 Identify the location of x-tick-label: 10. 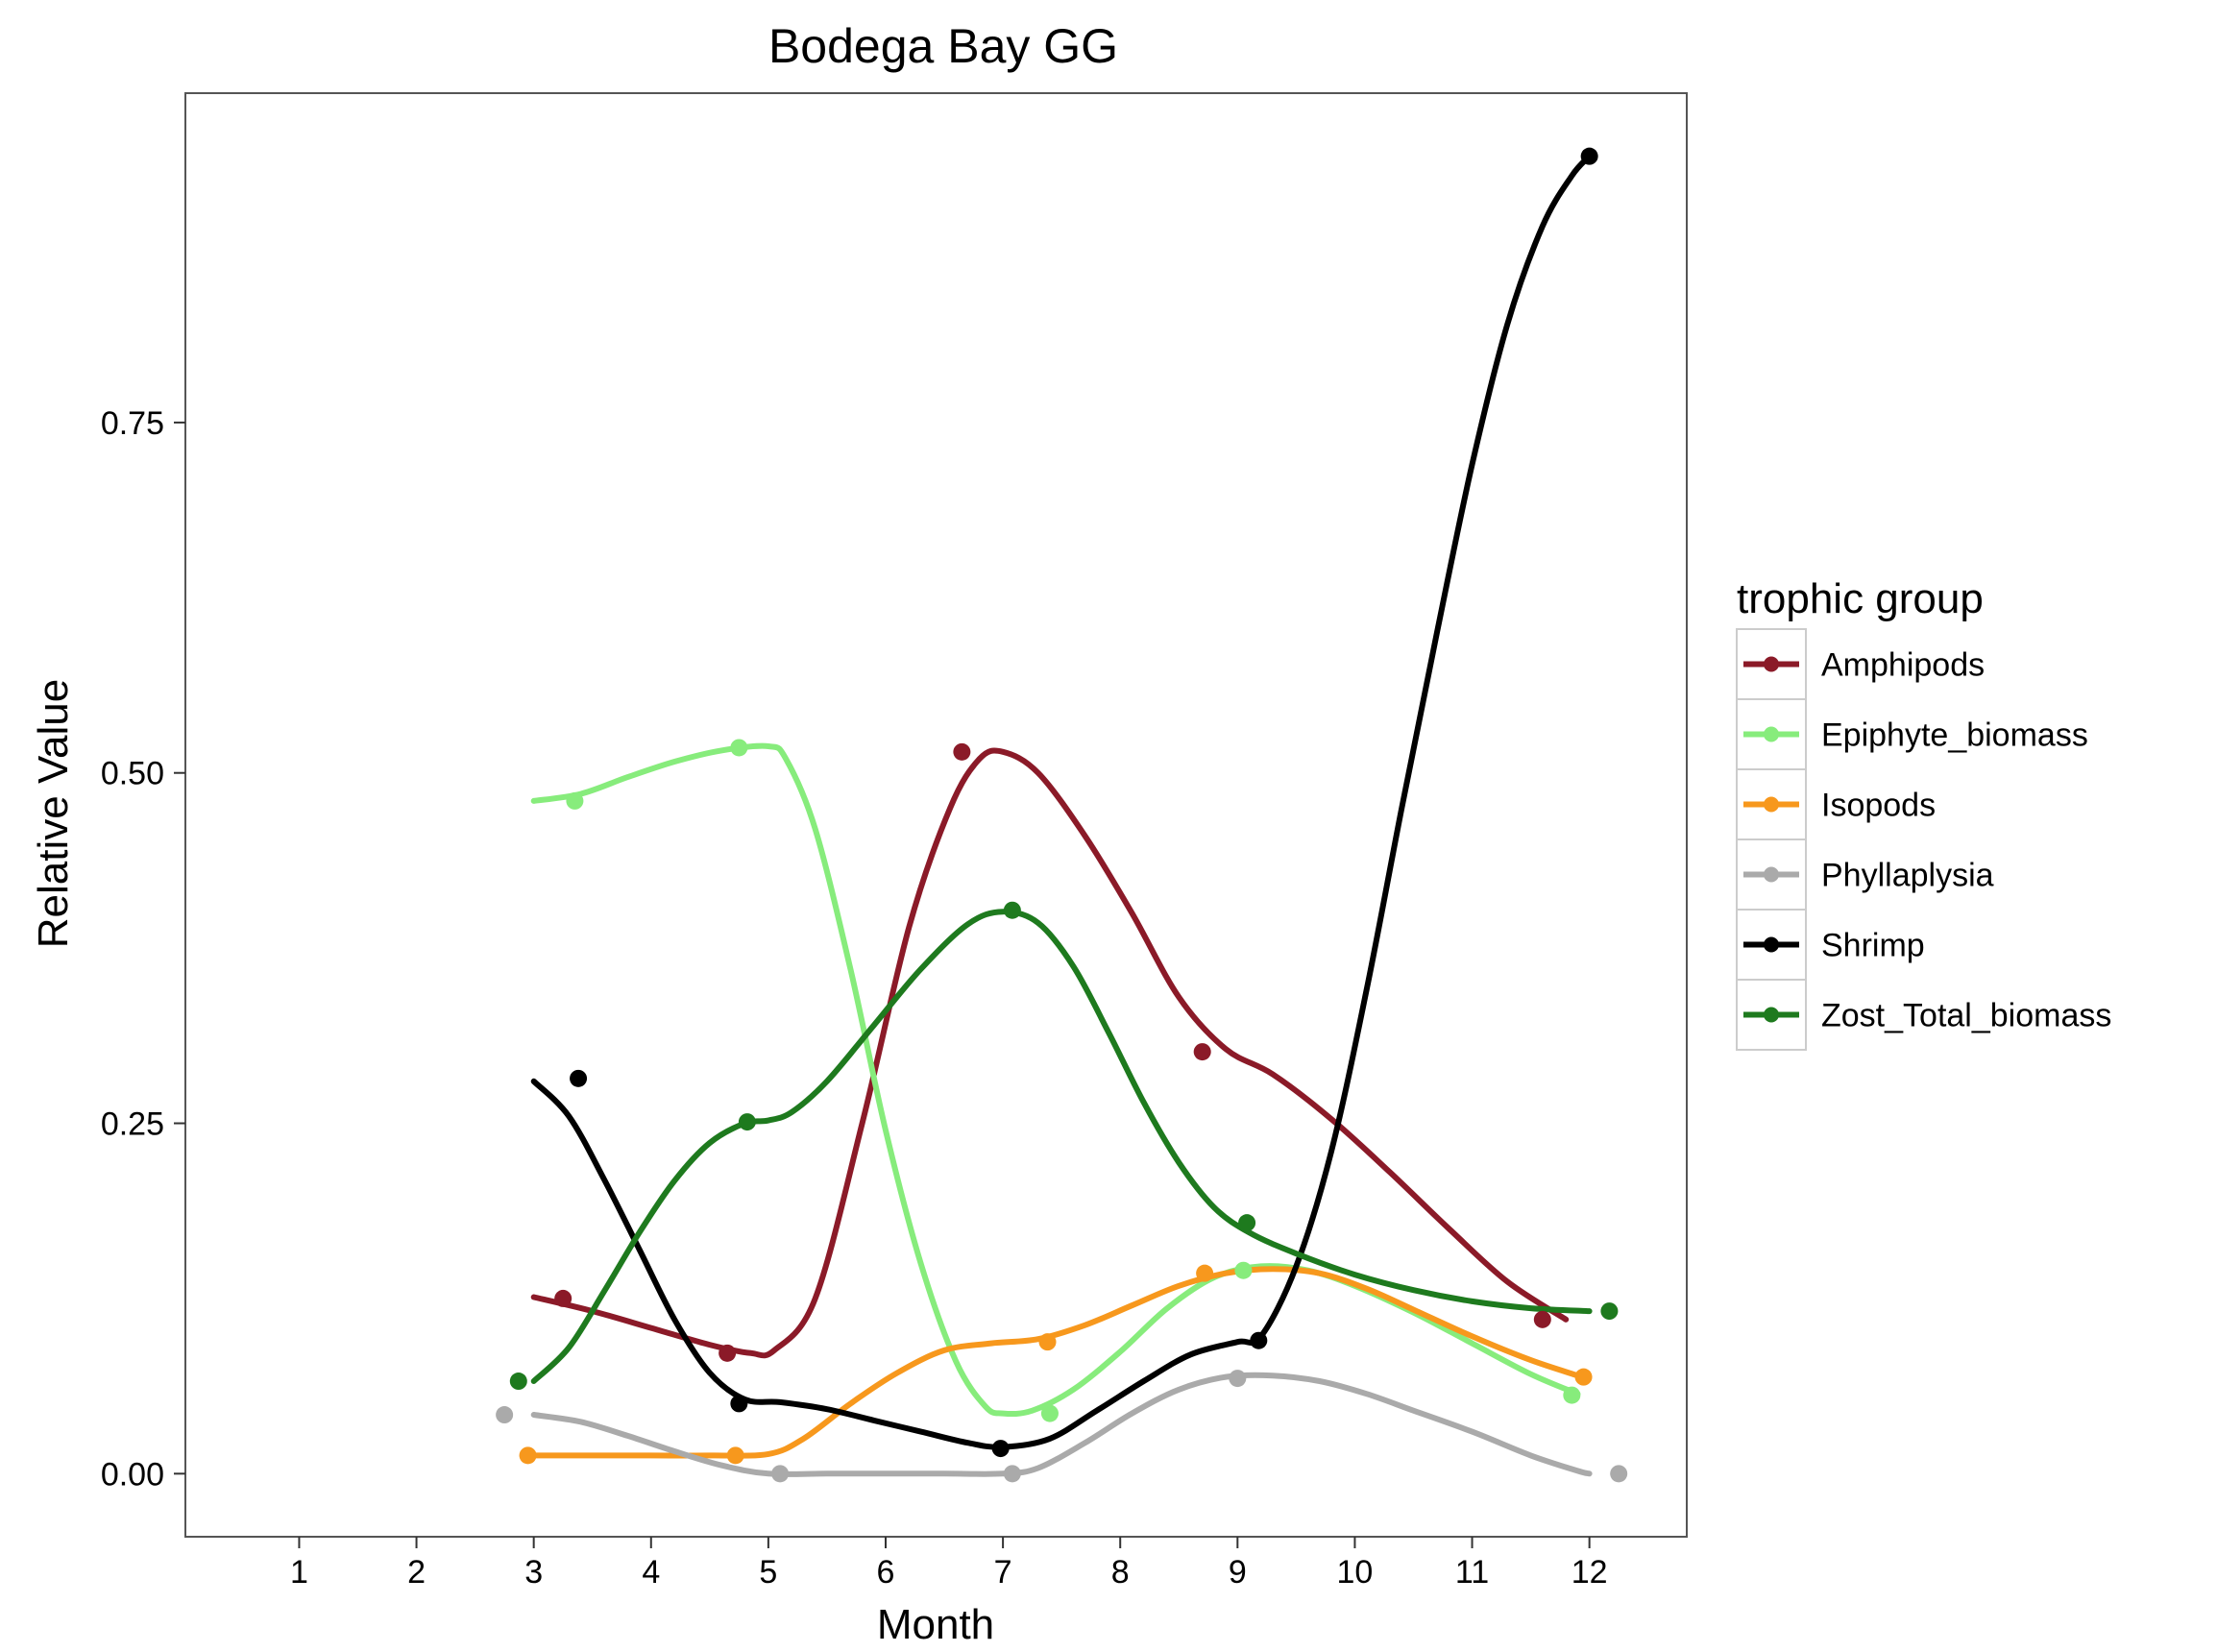
(1356, 1572).